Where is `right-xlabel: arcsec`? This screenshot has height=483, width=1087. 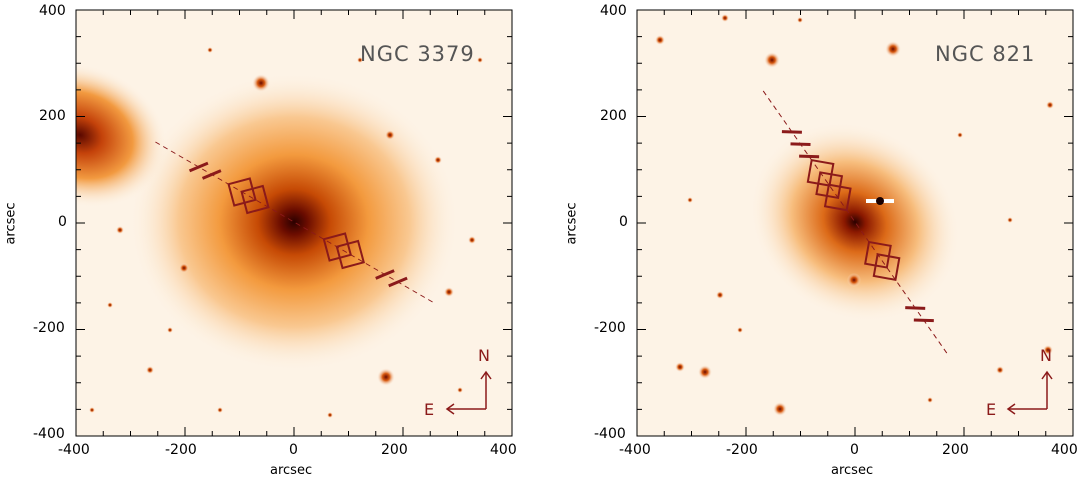
right-xlabel: arcsec is located at coordinates (852, 470).